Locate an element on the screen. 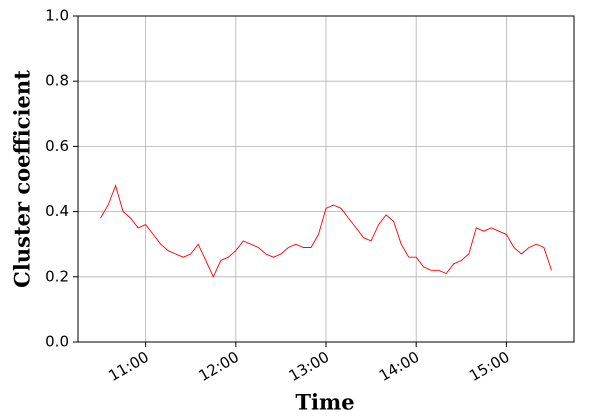 The width and height of the screenshot is (590, 418). x-tick-label: 12:00 is located at coordinates (219, 366).